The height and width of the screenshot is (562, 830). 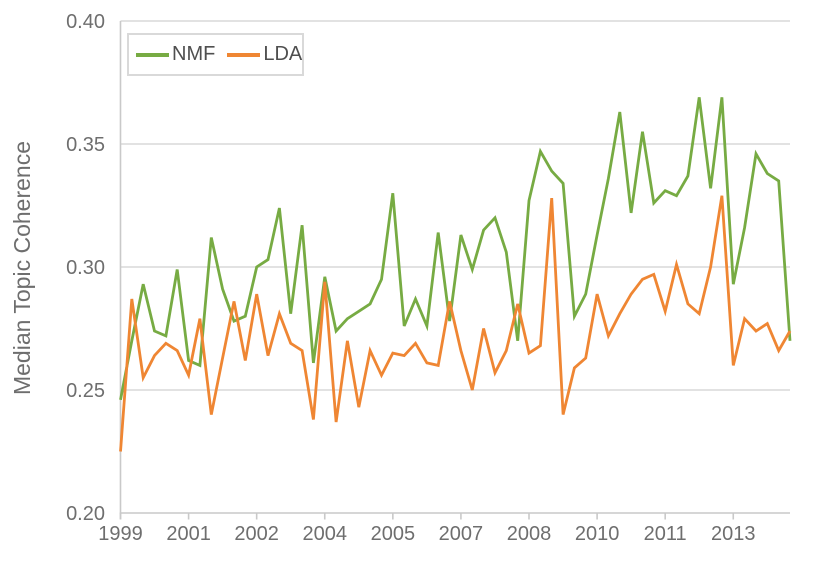 What do you see at coordinates (393, 534) in the screenshot?
I see `x-tick-label-2005: 2005` at bounding box center [393, 534].